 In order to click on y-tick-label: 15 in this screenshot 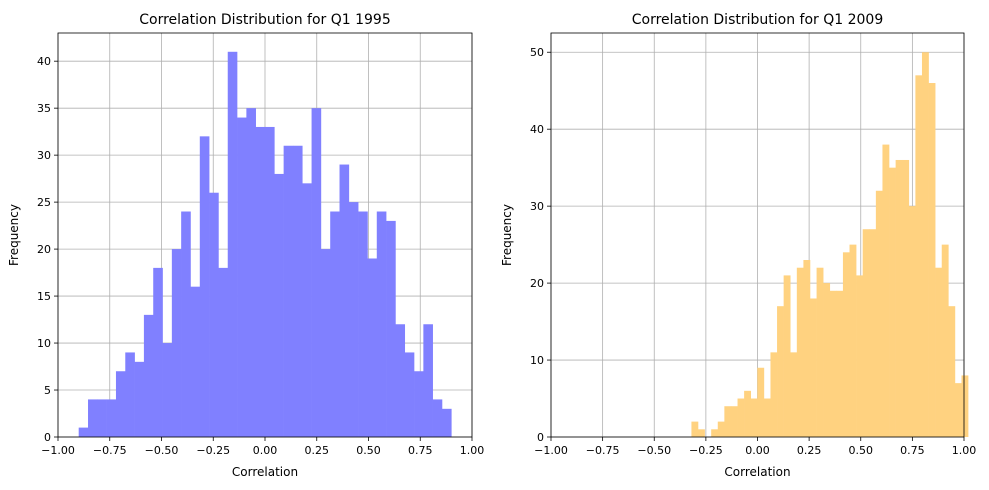, I will do `click(44, 296)`.